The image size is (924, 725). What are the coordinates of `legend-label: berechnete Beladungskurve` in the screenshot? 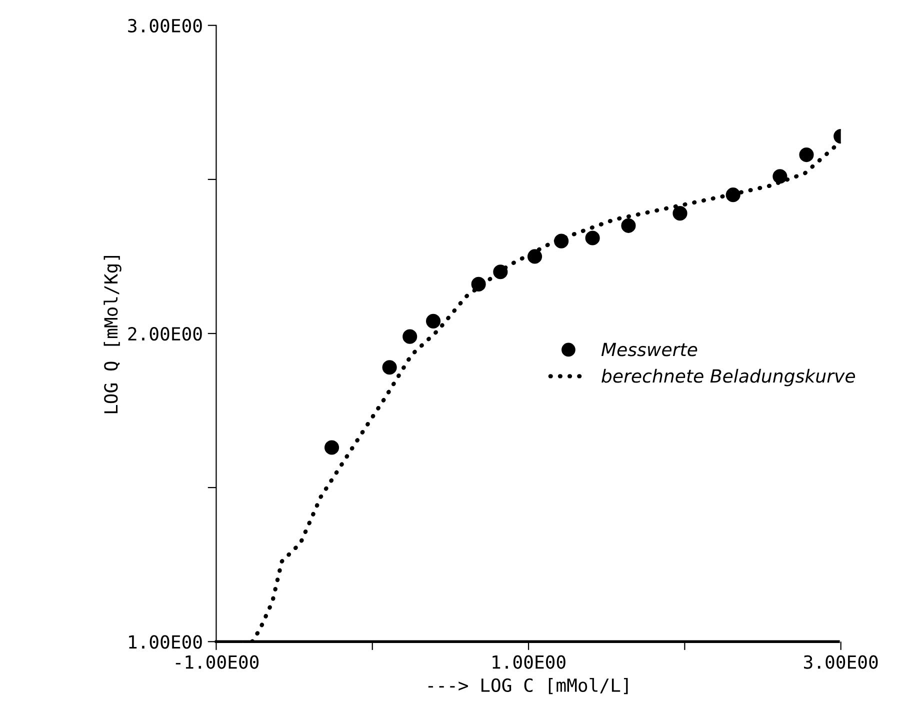 It's located at (729, 377).